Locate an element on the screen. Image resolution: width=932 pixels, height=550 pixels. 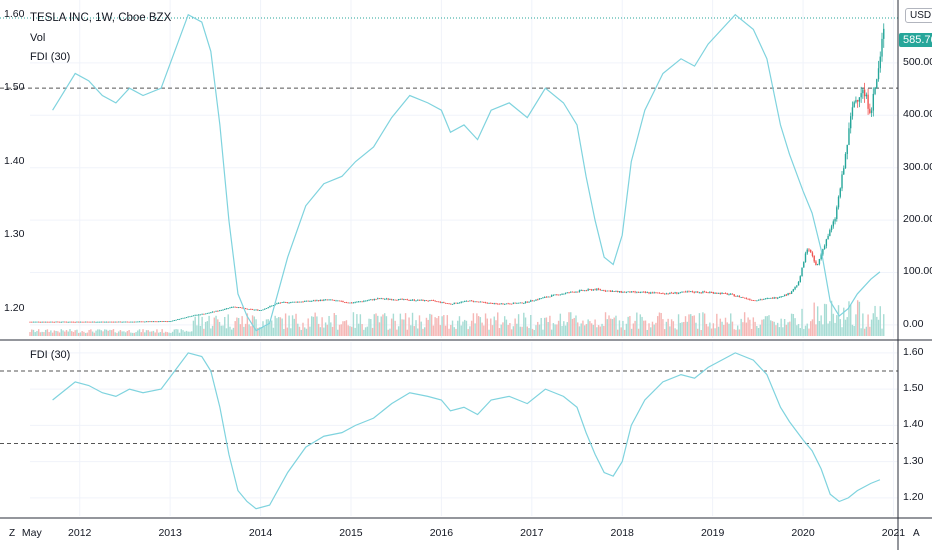
currency-button: USD is located at coordinates (918, 15).